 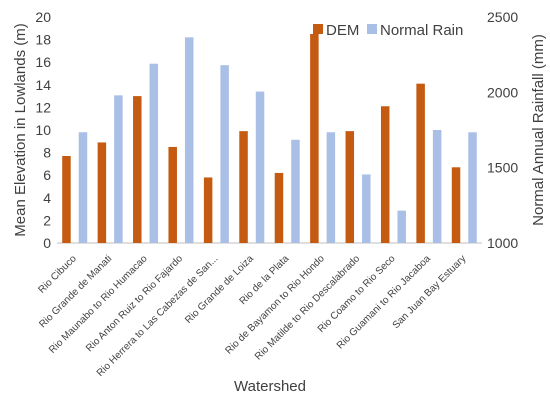 I want to click on y-tick-label: 10, so click(x=43, y=130).